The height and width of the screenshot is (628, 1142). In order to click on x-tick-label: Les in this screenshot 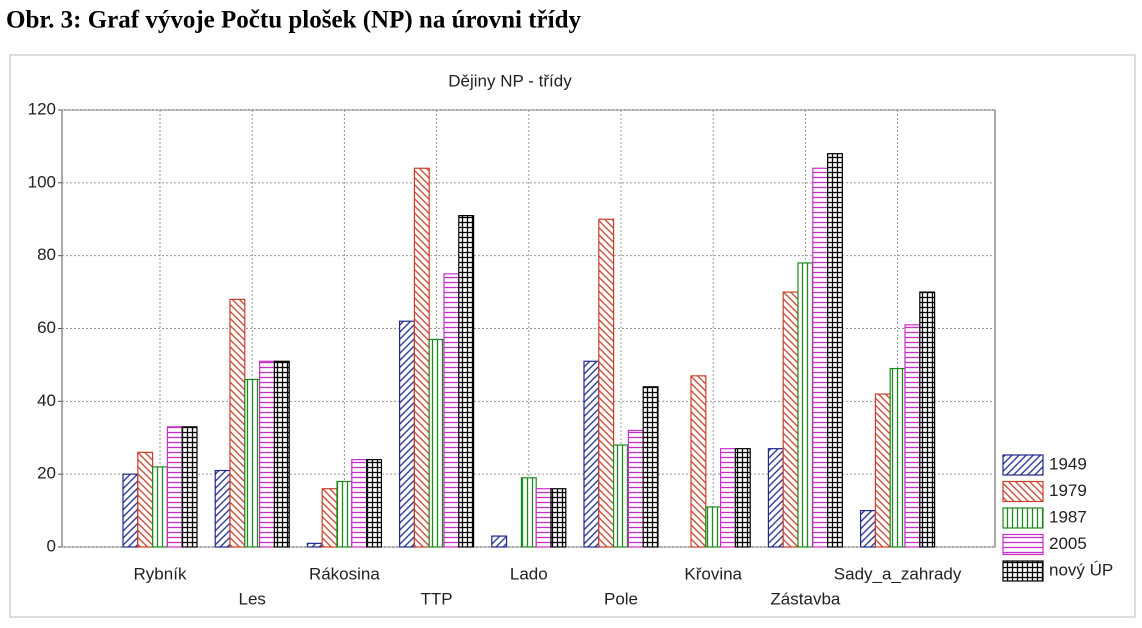, I will do `click(251, 598)`.